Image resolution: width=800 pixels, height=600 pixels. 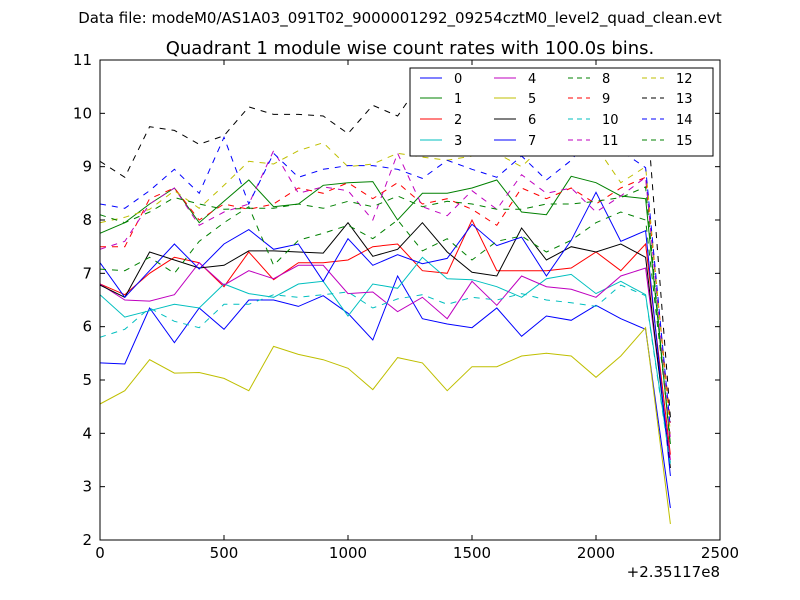 I want to click on x-tick-label: 0, so click(x=100, y=553).